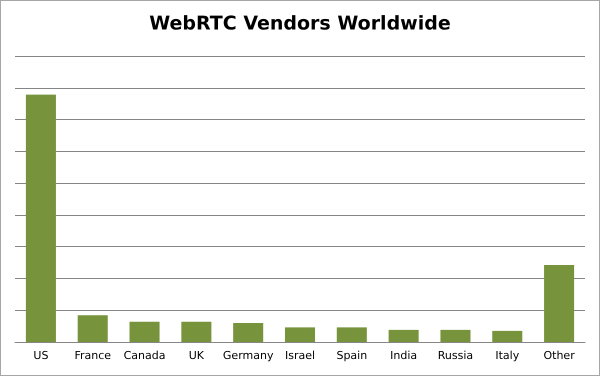 Image resolution: width=600 pixels, height=376 pixels. What do you see at coordinates (456, 355) in the screenshot?
I see `x-tick-label: Russia` at bounding box center [456, 355].